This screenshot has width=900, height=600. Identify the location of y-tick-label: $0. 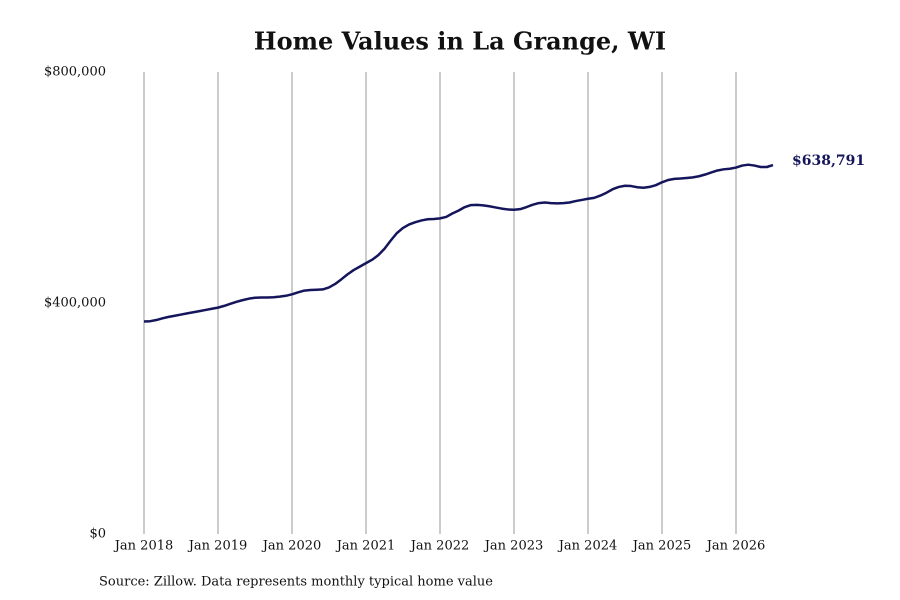
(97, 534).